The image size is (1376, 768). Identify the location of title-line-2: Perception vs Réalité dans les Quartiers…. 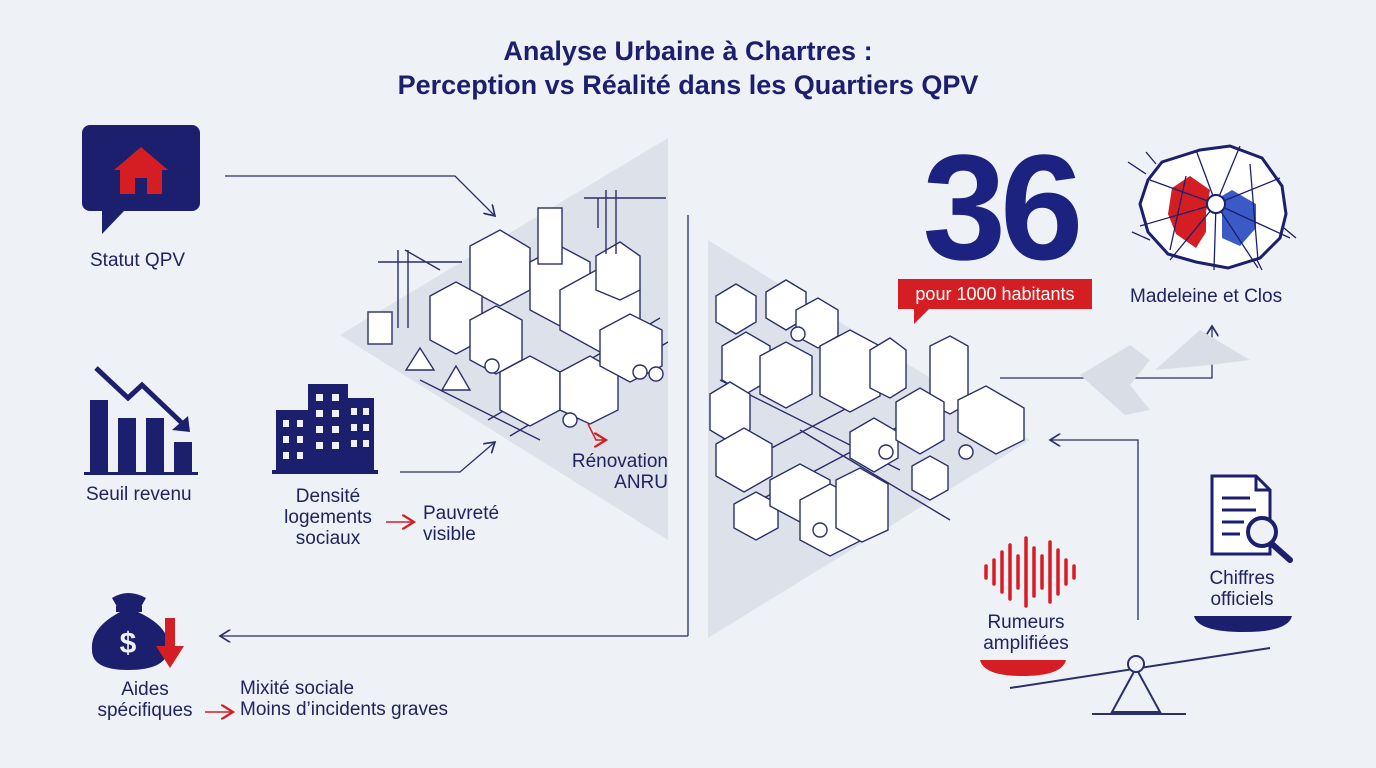
(688, 85).